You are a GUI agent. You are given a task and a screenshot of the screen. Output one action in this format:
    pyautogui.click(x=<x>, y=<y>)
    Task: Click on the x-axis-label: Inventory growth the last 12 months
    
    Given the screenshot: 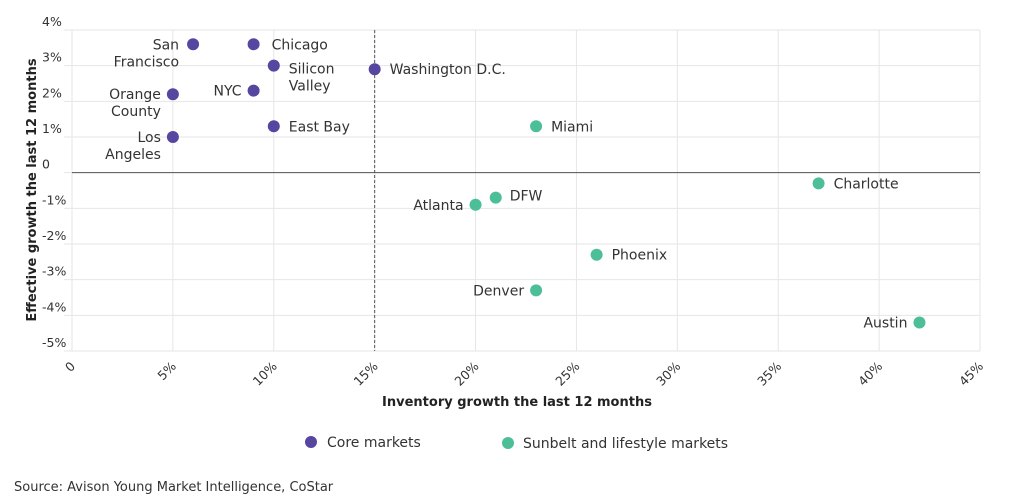 What is the action you would take?
    pyautogui.click(x=517, y=402)
    